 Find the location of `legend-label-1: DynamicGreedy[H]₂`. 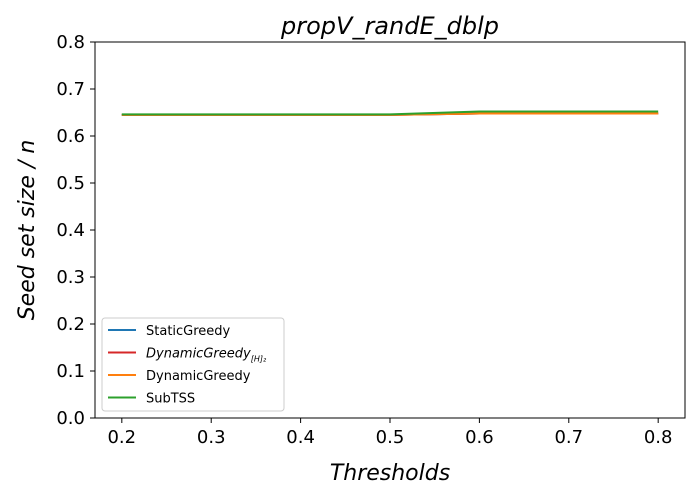

legend-label-1: DynamicGreedy[H]₂ is located at coordinates (206, 355).